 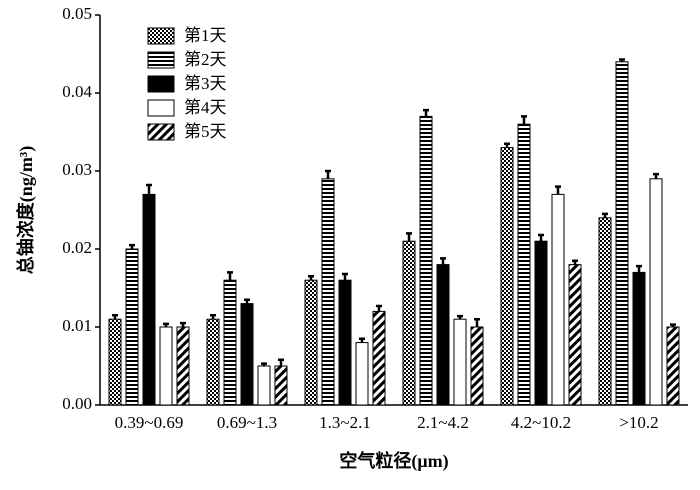 I want to click on x-tick-label: >10.2, so click(x=638, y=422).